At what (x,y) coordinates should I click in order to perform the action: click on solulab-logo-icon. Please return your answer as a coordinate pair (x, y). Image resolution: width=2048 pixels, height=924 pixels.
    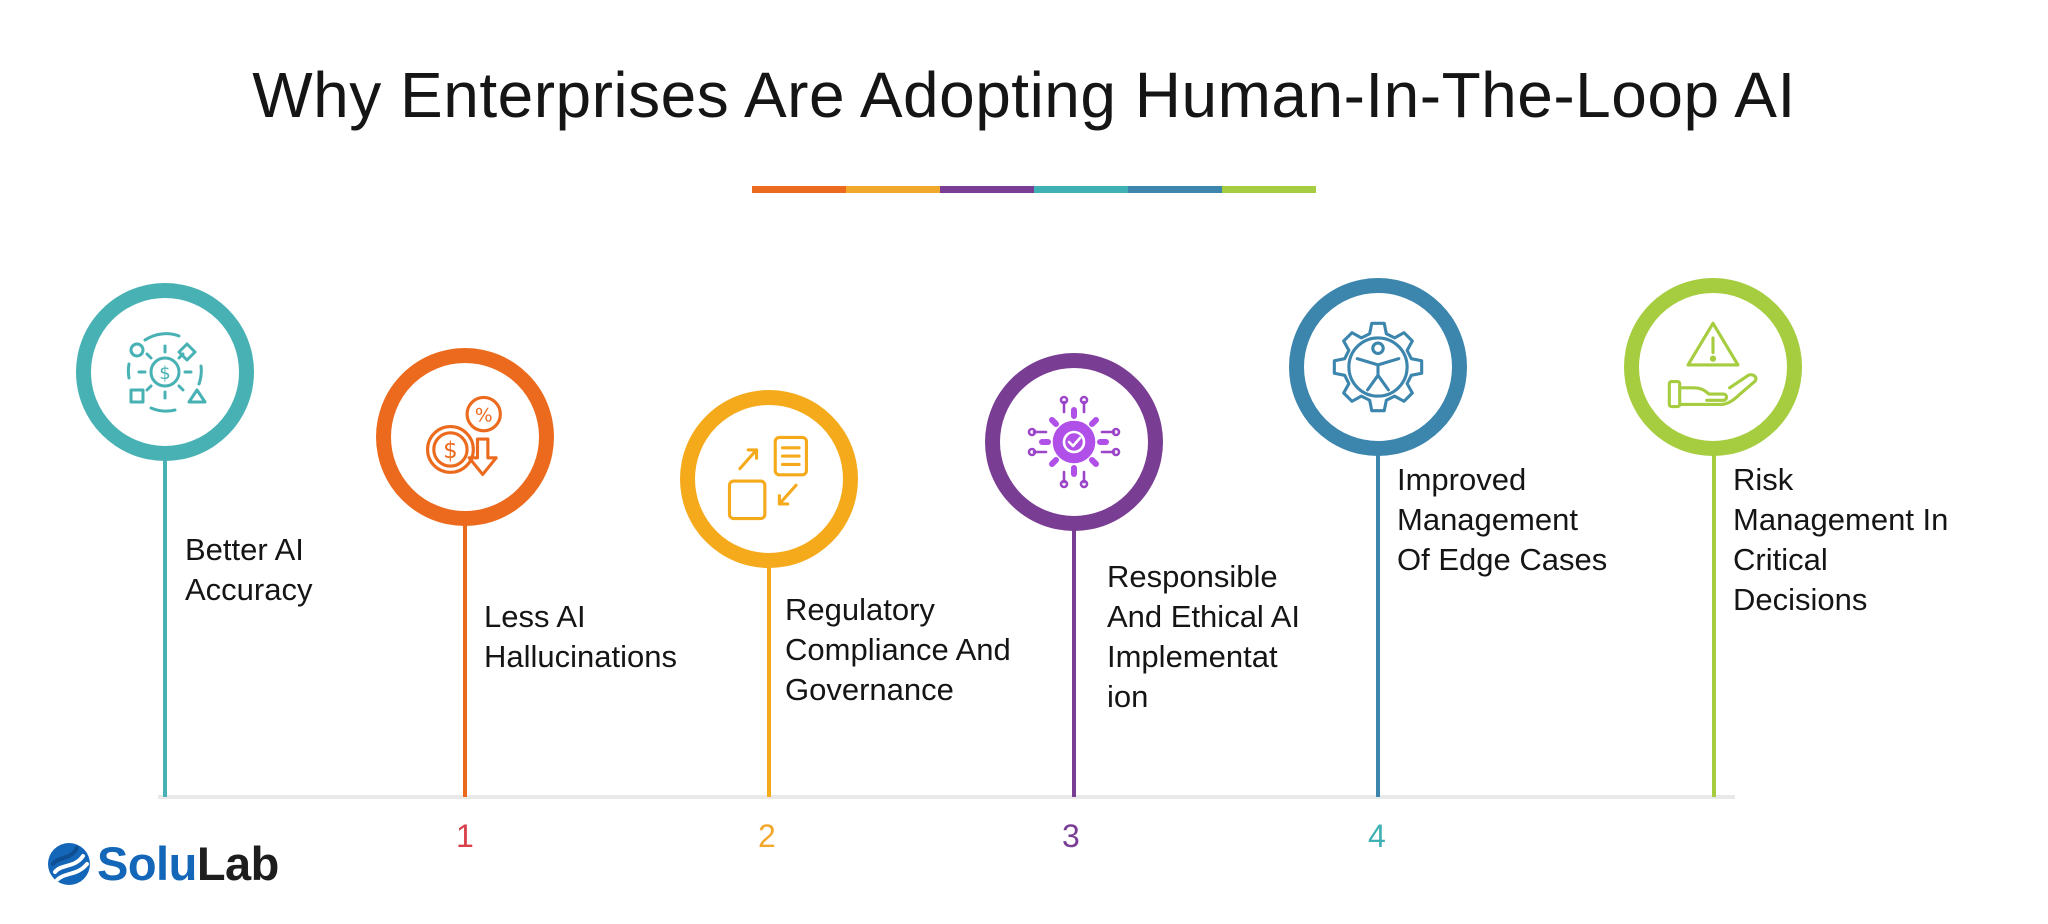
    Looking at the image, I should click on (69, 863).